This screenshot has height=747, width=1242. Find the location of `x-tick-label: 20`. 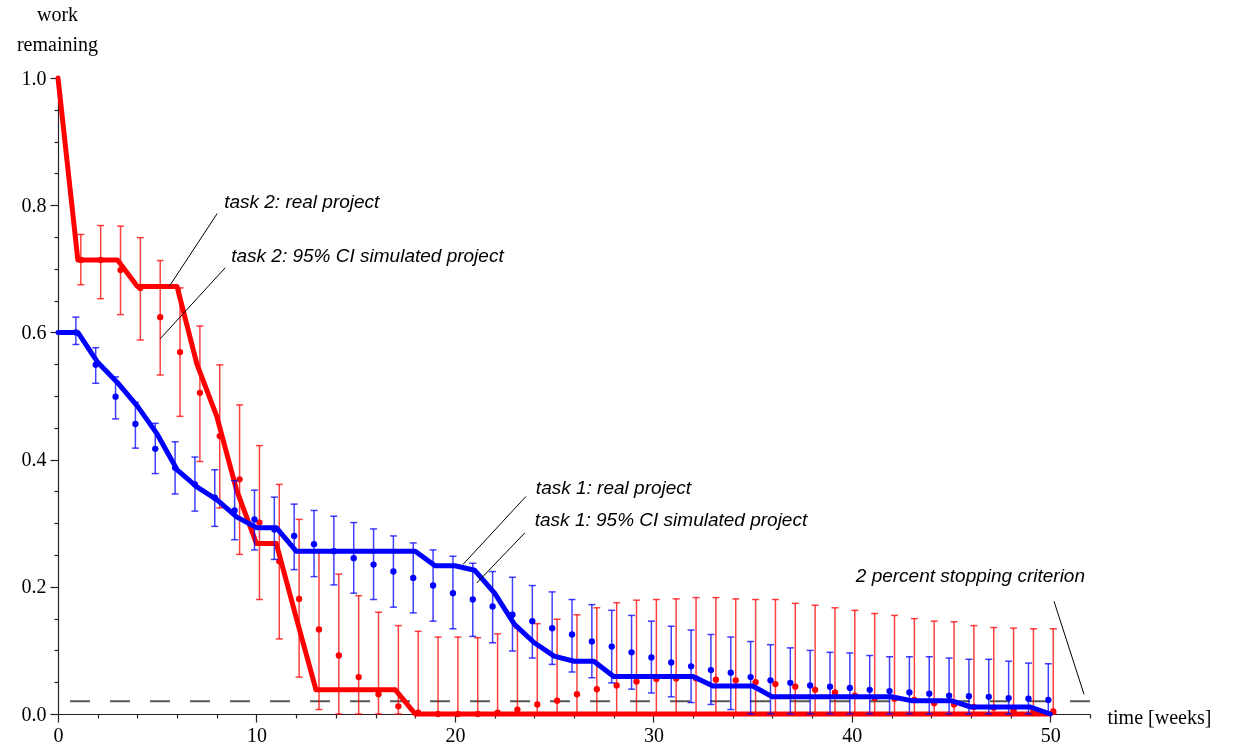

x-tick-label: 20 is located at coordinates (455, 734).